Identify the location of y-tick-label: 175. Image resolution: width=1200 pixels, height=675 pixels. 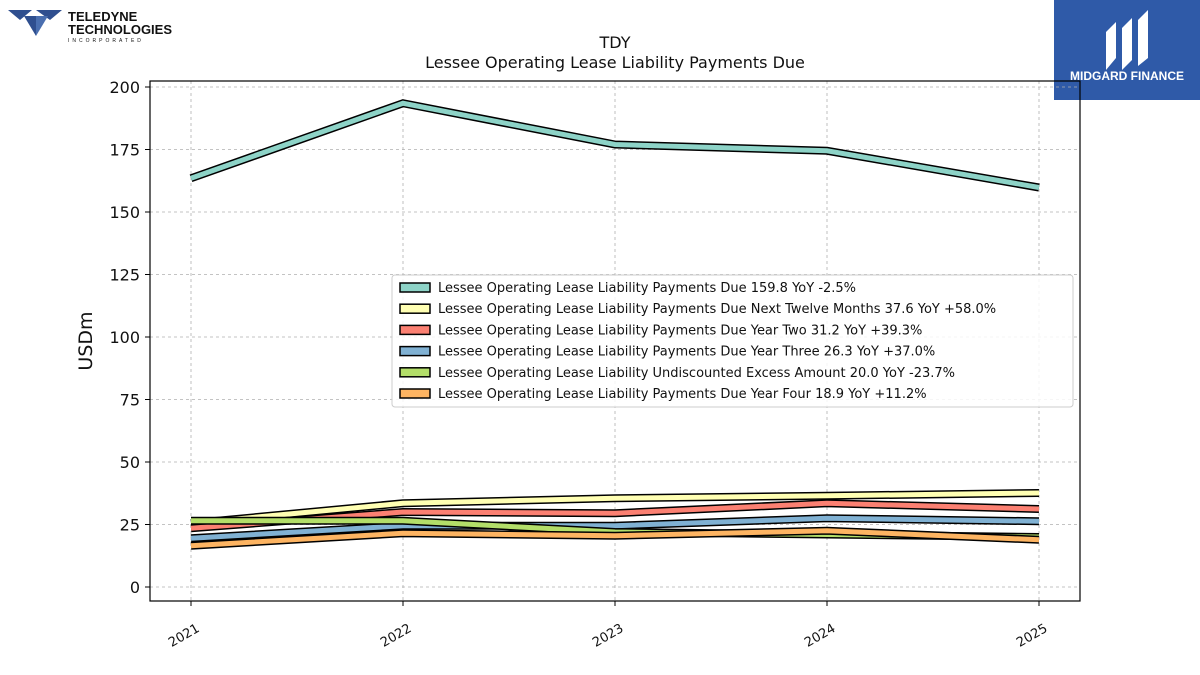
(124, 150).